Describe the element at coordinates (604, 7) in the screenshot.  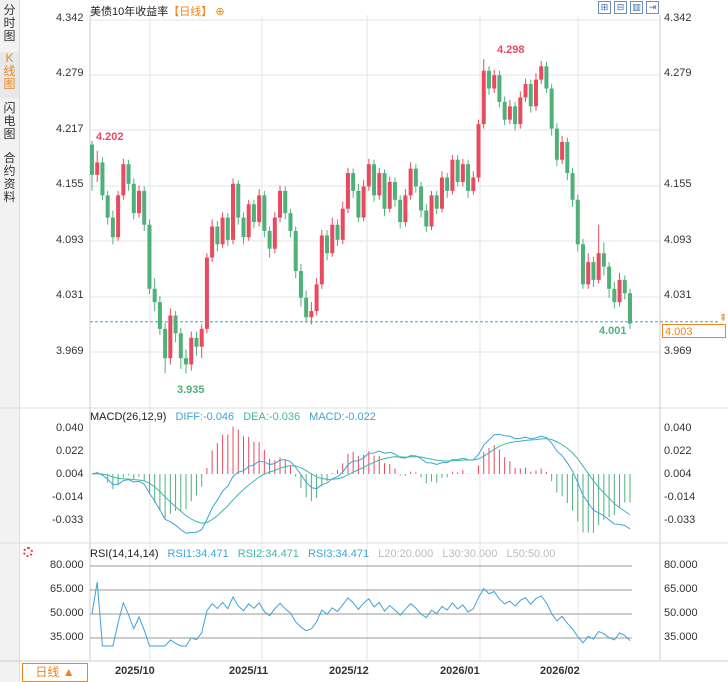
I see `zoom-in-icon: ⊞` at that location.